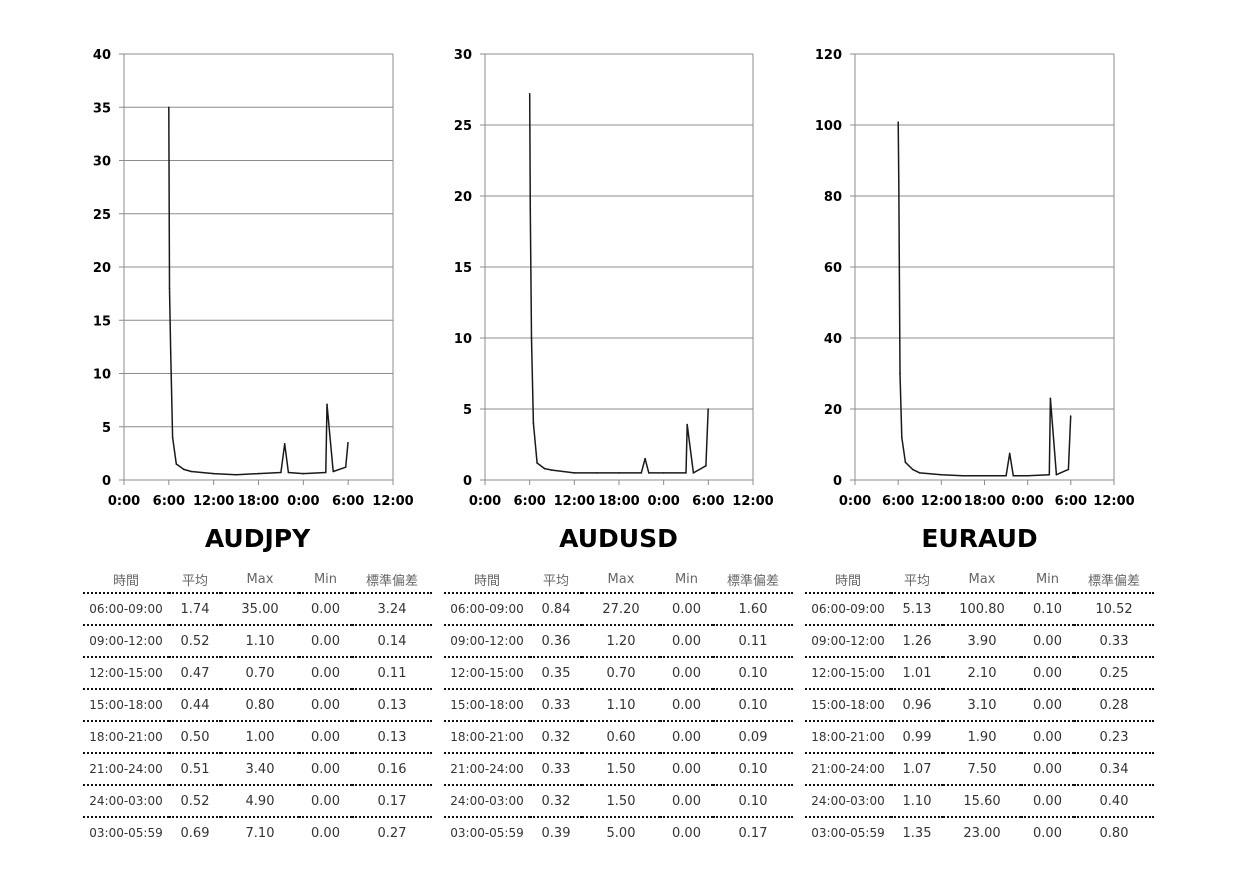 The width and height of the screenshot is (1249, 883). Describe the element at coordinates (195, 768) in the screenshot. I see `cell-mean: 0.51` at that location.